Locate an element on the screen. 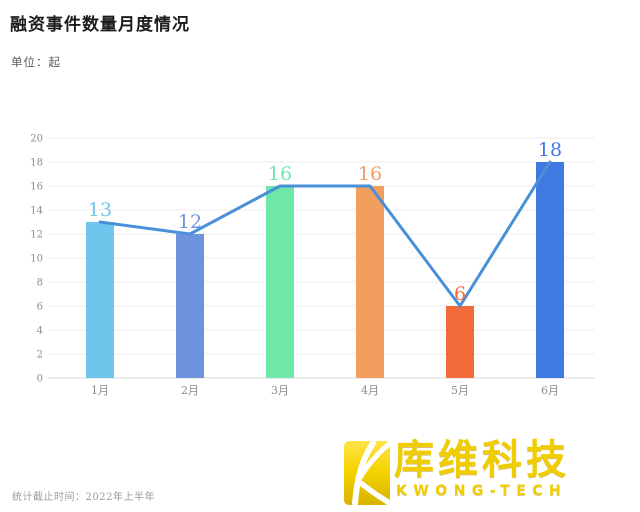 The image size is (640, 512). bar-5月 is located at coordinates (460, 342).